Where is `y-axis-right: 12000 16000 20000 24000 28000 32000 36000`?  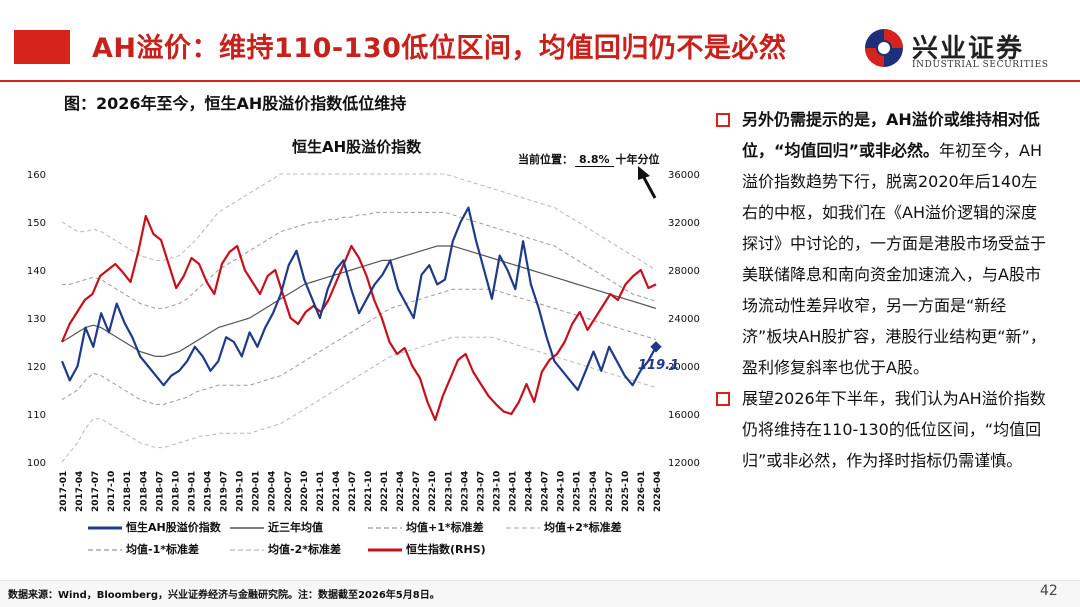 y-axis-right: 12000 16000 20000 24000 28000 32000 36000 is located at coordinates (684, 319).